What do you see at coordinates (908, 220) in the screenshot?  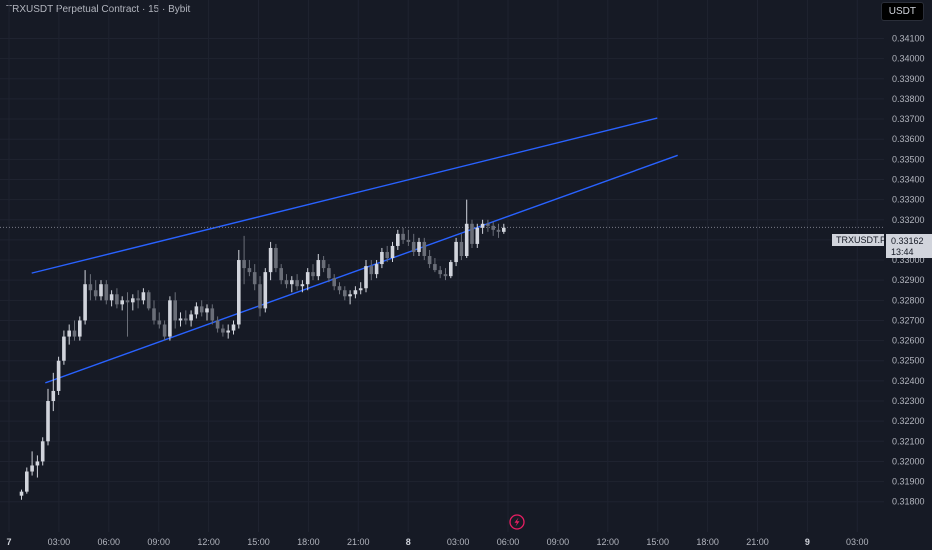 I see `y-tick-label: 0.33200` at bounding box center [908, 220].